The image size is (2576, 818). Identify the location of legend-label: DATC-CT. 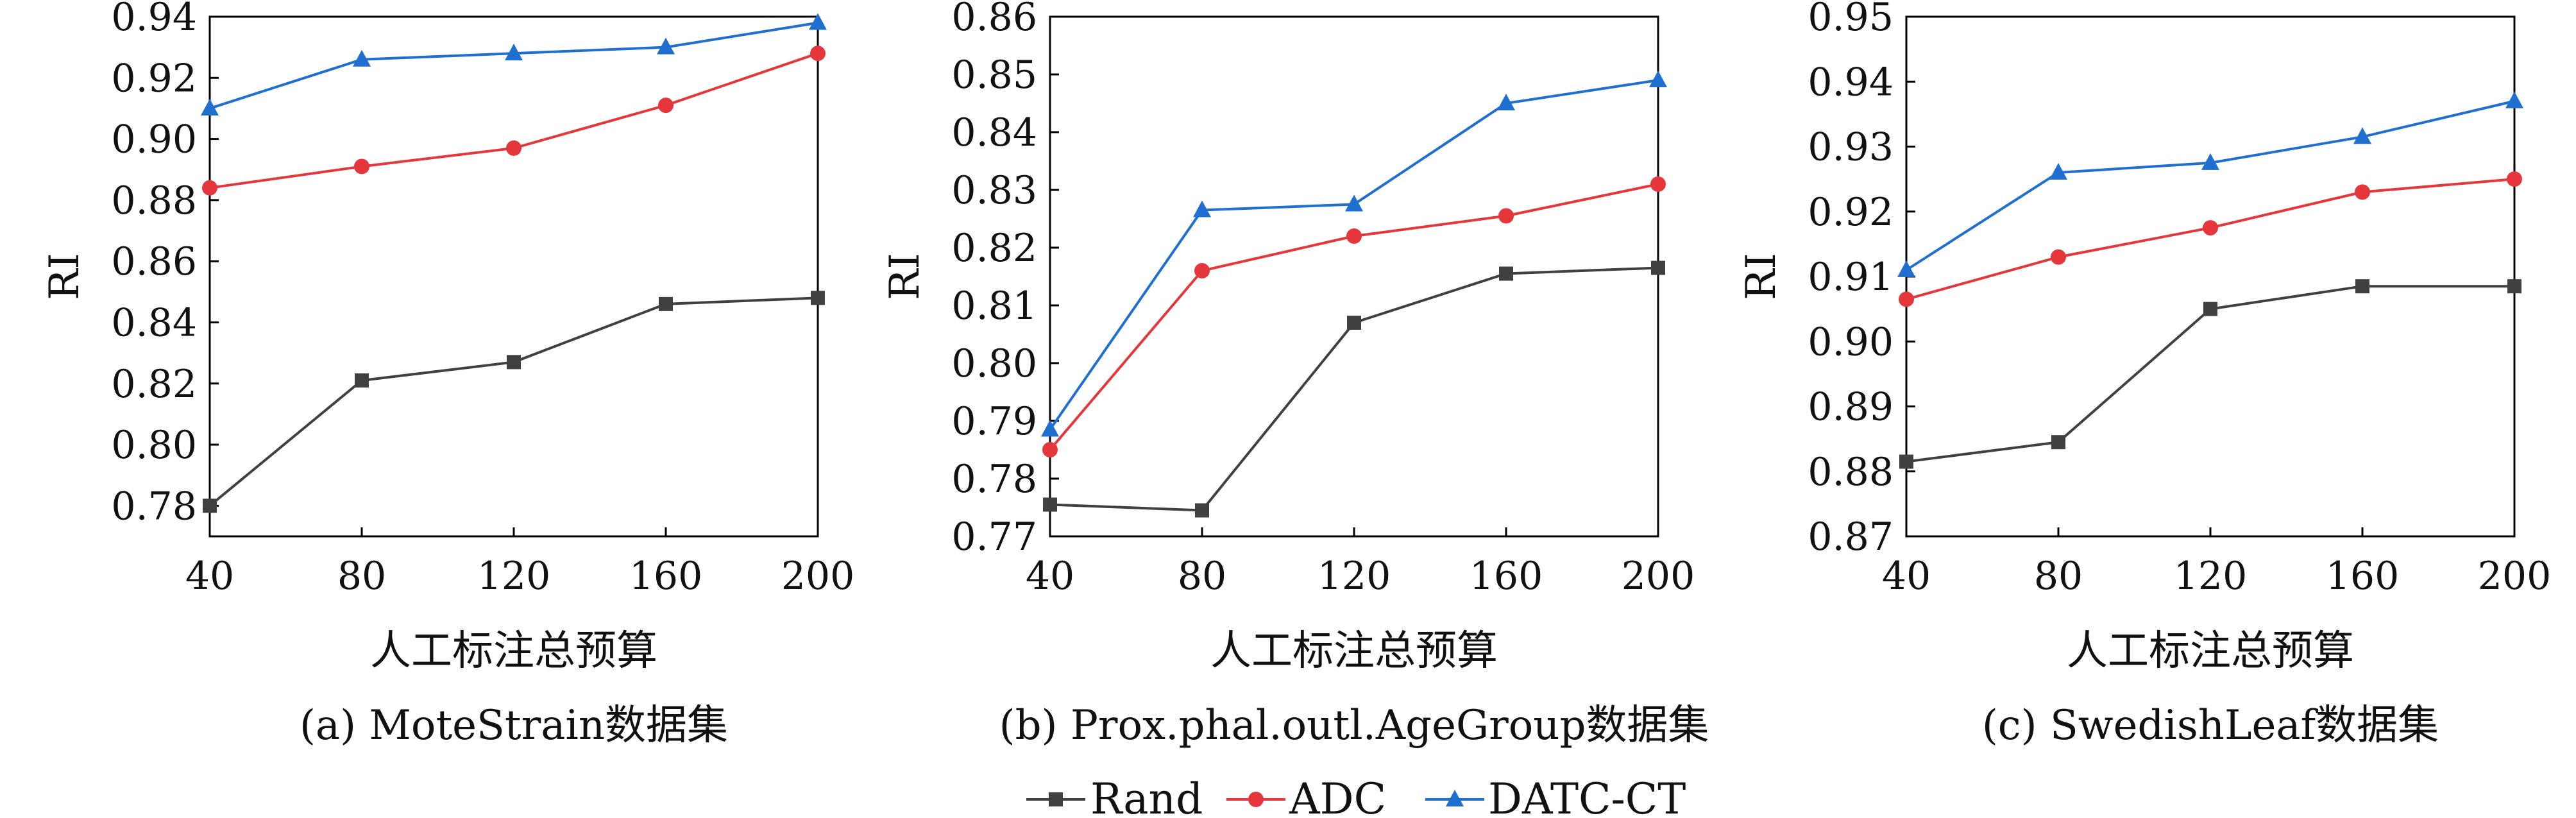
(1587, 796).